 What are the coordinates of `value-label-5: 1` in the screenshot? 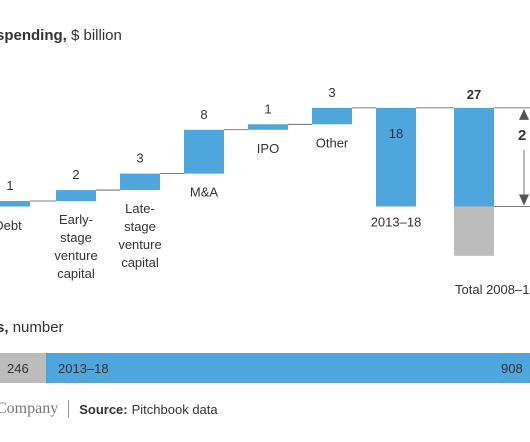 It's located at (267, 108).